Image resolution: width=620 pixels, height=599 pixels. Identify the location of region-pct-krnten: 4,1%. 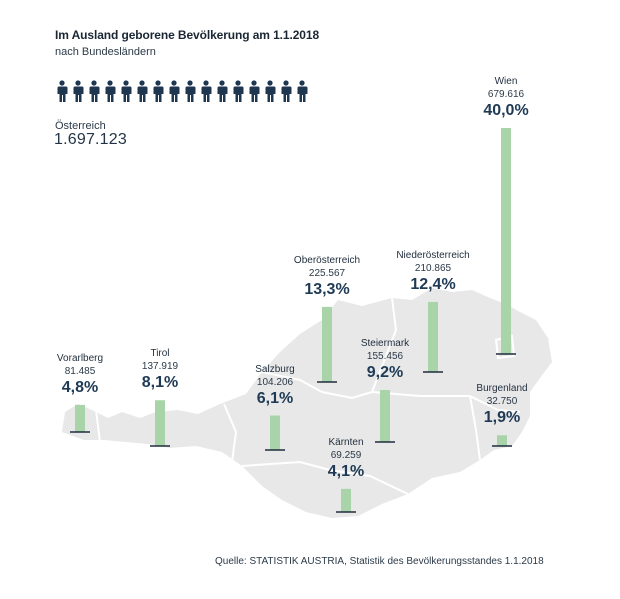
(346, 471).